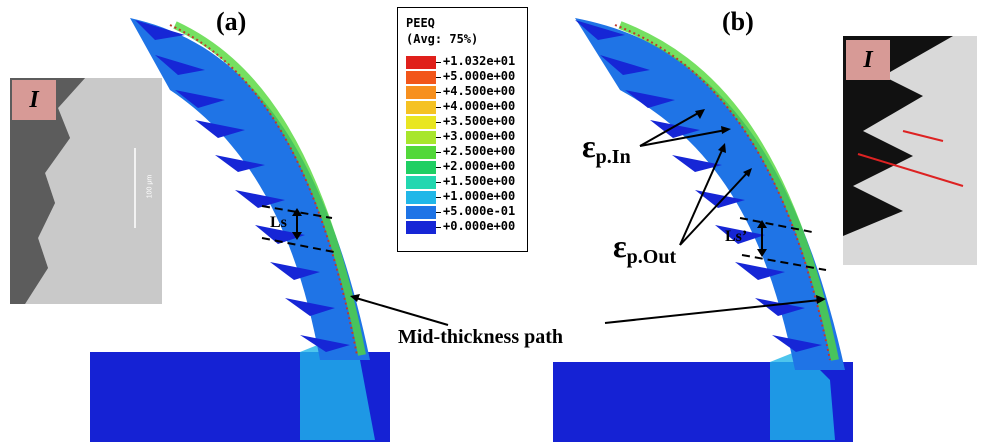  I want to click on legend-entry-label: +4.500e+00, so click(479, 91).